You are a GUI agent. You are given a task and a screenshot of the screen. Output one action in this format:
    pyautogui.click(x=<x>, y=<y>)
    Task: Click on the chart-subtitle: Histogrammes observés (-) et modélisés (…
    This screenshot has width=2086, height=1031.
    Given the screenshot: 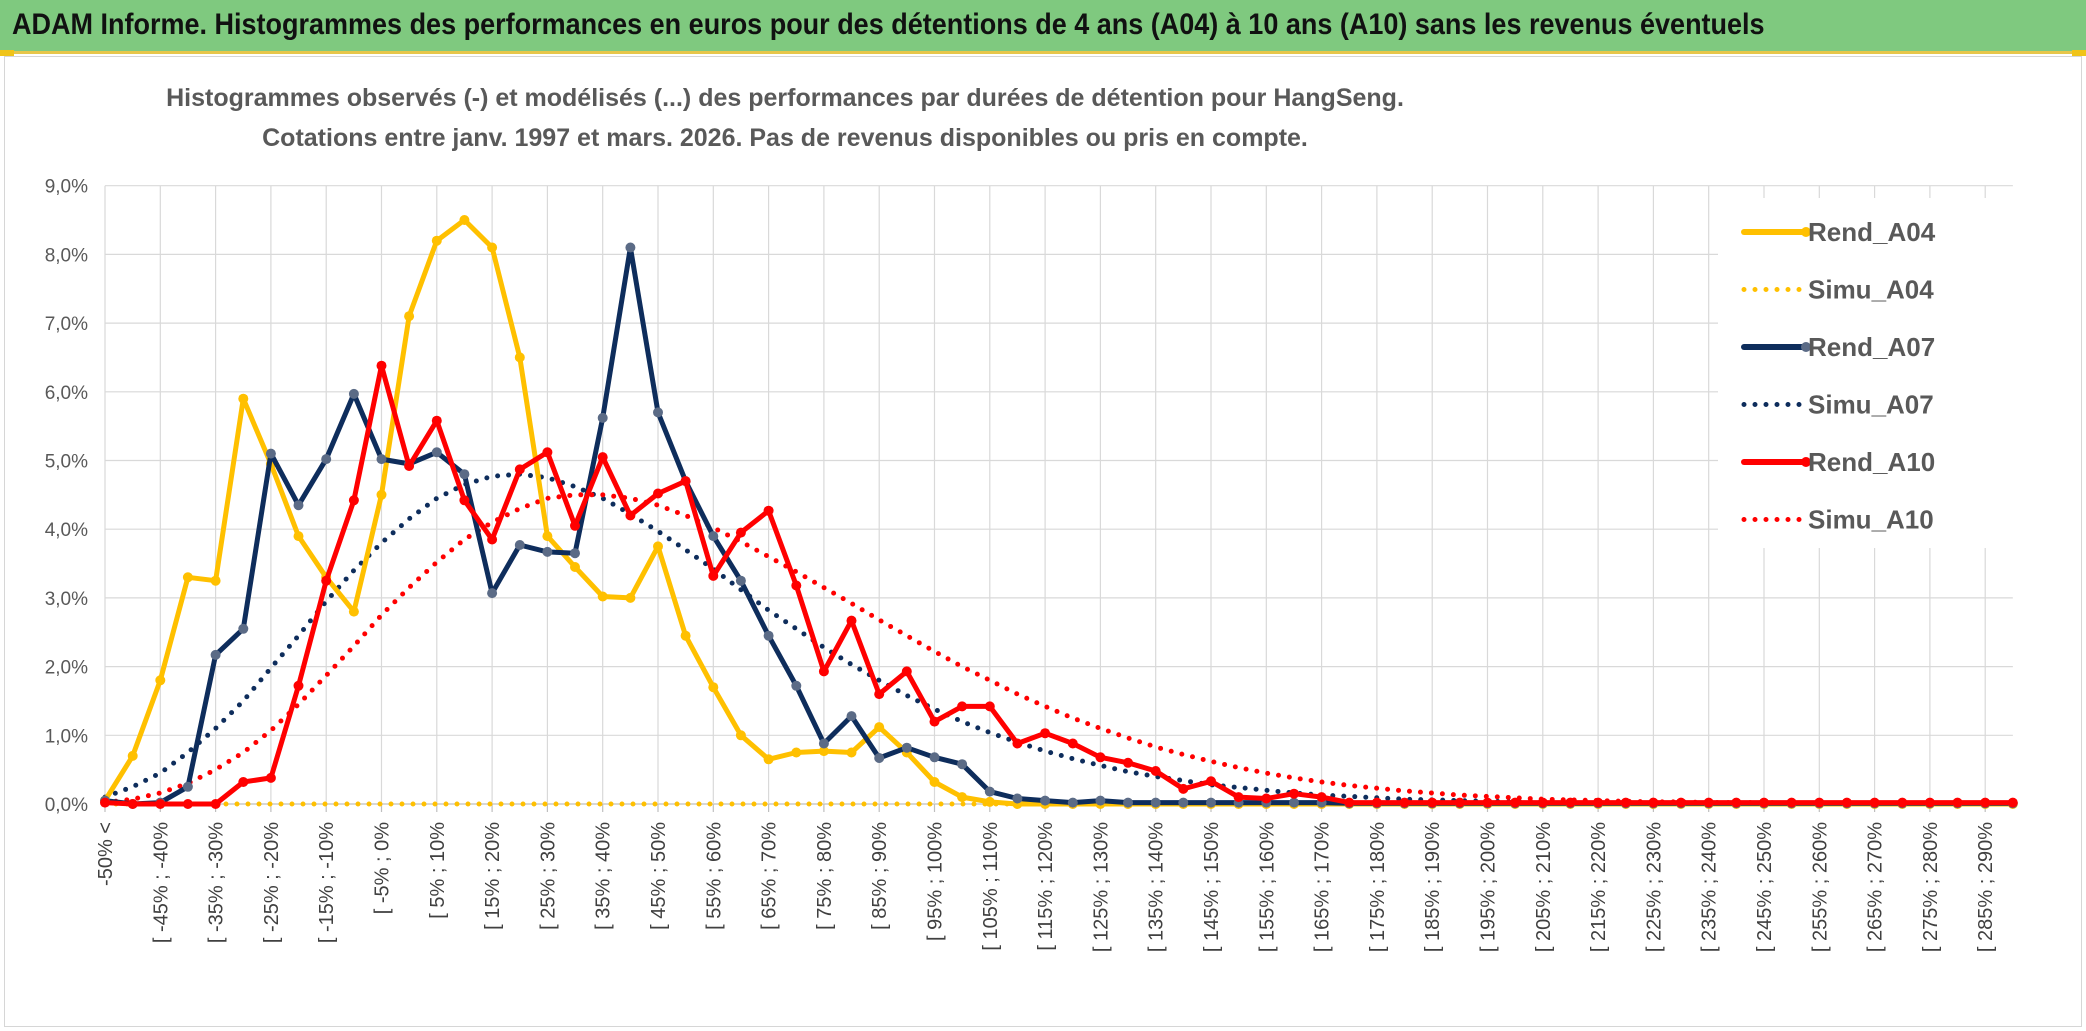 What is the action you would take?
    pyautogui.click(x=785, y=117)
    